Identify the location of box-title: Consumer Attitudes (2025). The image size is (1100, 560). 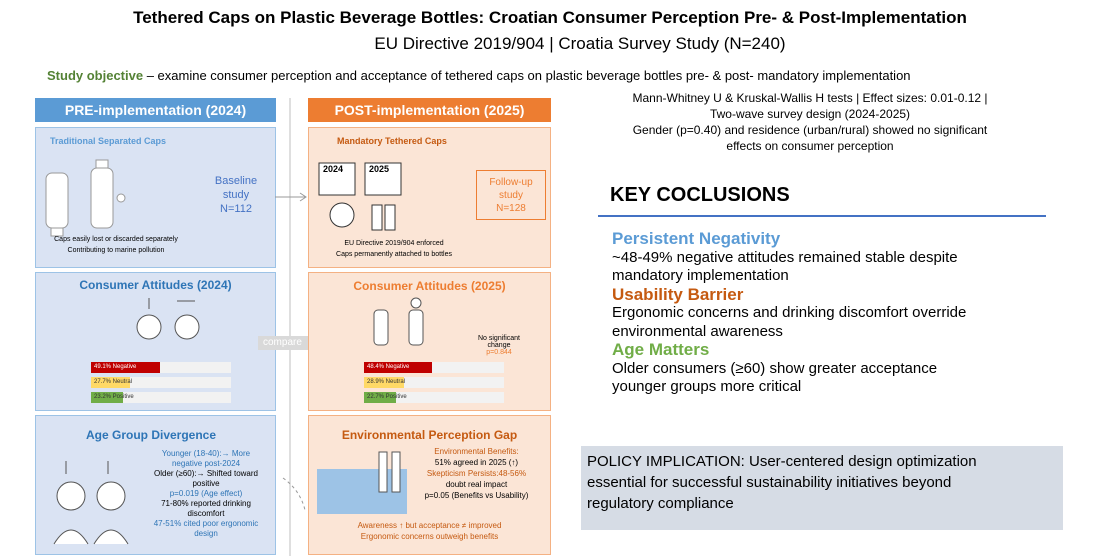
(429, 286).